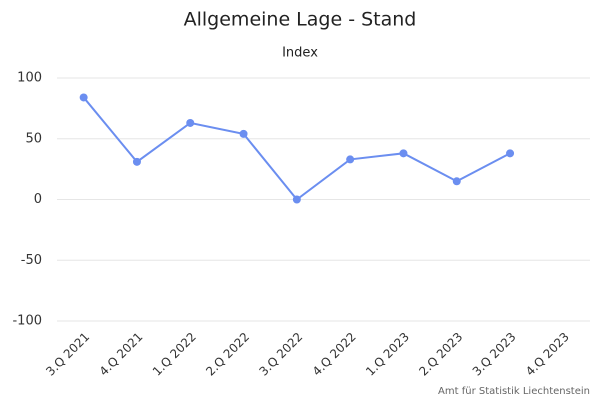  I want to click on chart-subtitle: Index, so click(300, 53).